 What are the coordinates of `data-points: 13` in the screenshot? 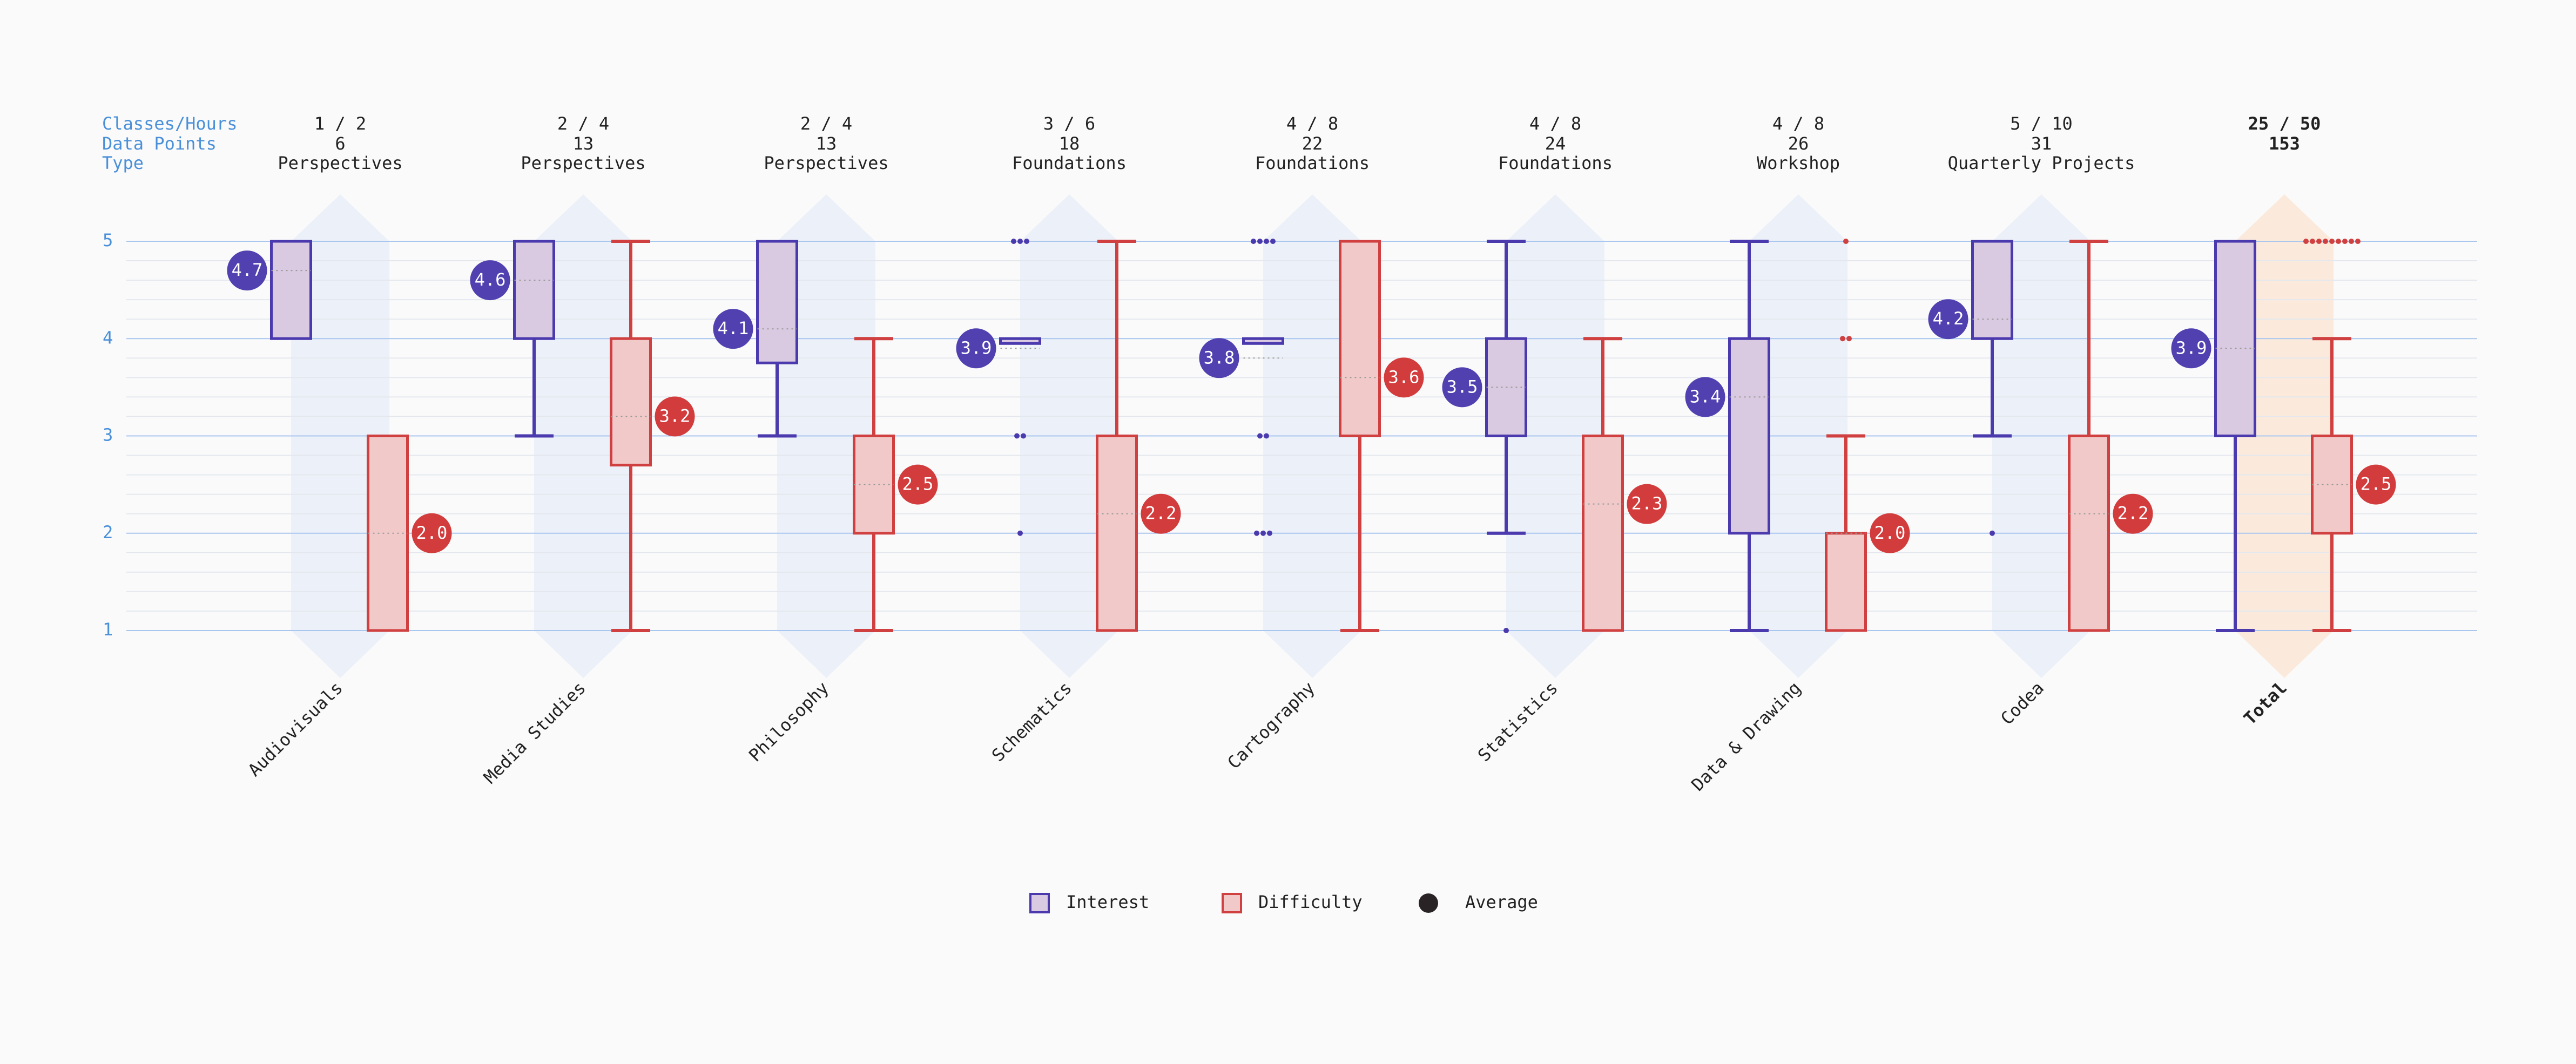 It's located at (583, 143).